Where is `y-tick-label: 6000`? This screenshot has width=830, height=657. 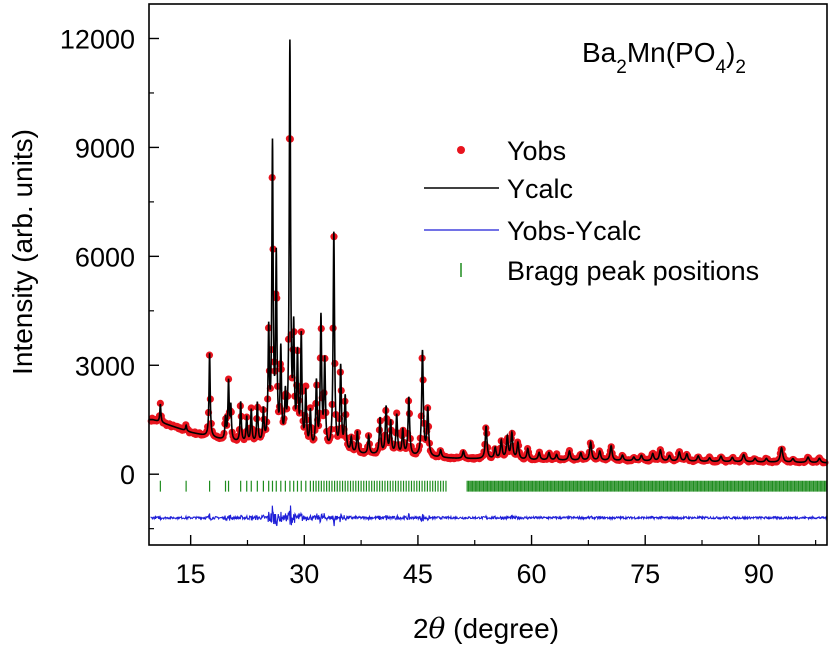 y-tick-label: 6000 is located at coordinates (105, 257).